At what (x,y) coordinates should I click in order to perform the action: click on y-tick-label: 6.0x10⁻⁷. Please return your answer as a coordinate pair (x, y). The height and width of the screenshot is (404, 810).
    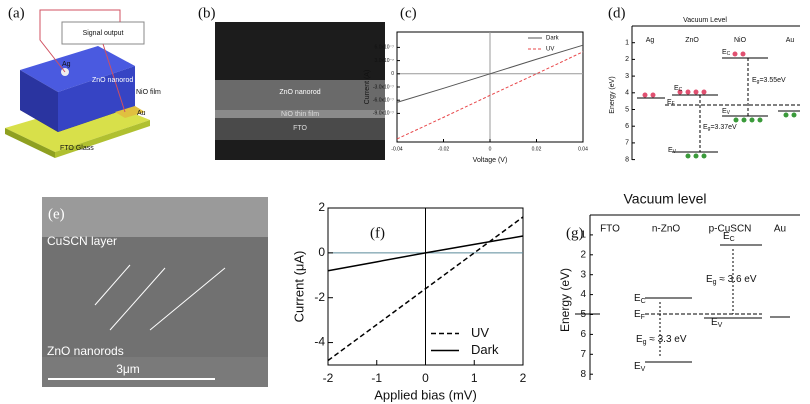
    Looking at the image, I should click on (385, 48).